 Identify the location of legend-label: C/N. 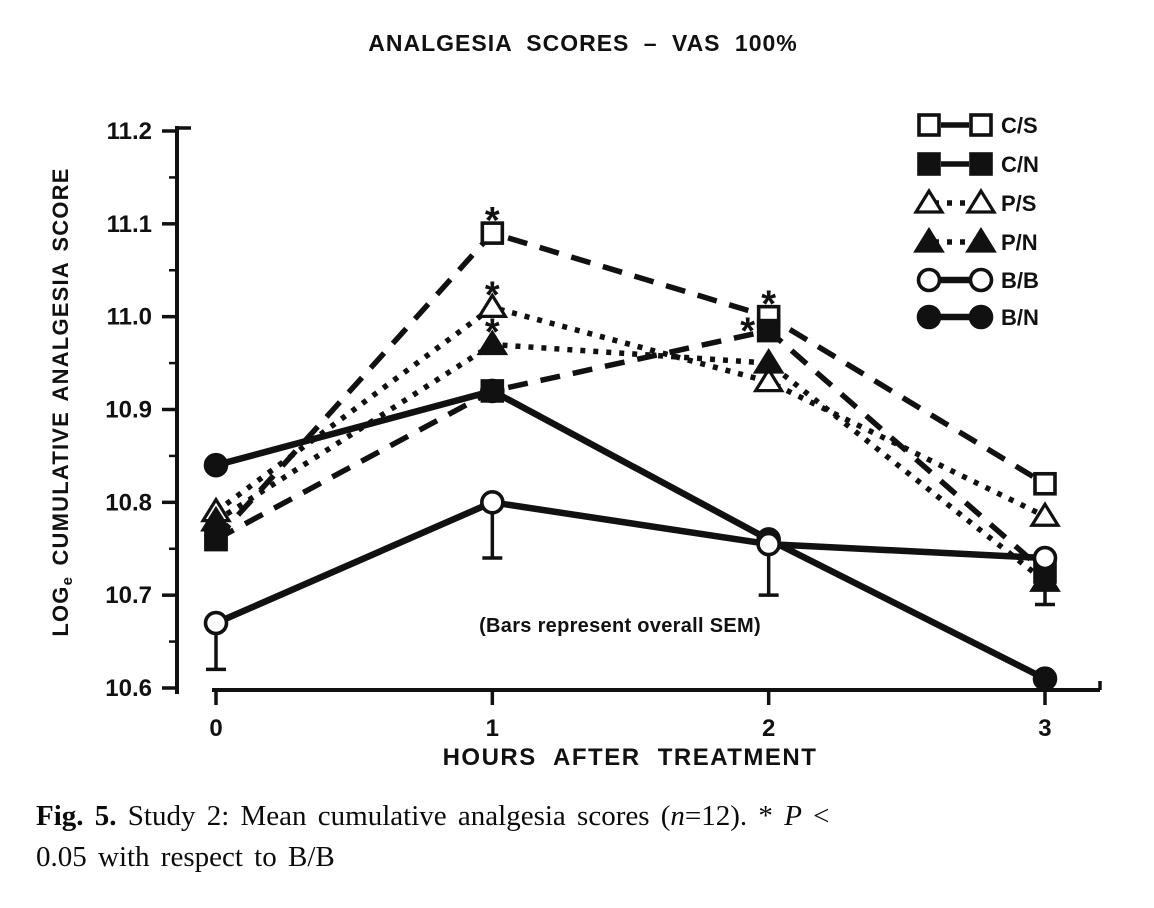
(1020, 164).